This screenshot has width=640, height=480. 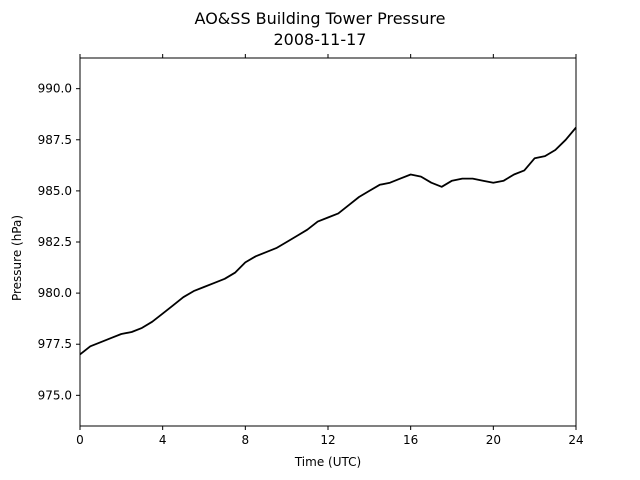 I want to click on y-tick-label: 987.5, so click(x=55, y=140).